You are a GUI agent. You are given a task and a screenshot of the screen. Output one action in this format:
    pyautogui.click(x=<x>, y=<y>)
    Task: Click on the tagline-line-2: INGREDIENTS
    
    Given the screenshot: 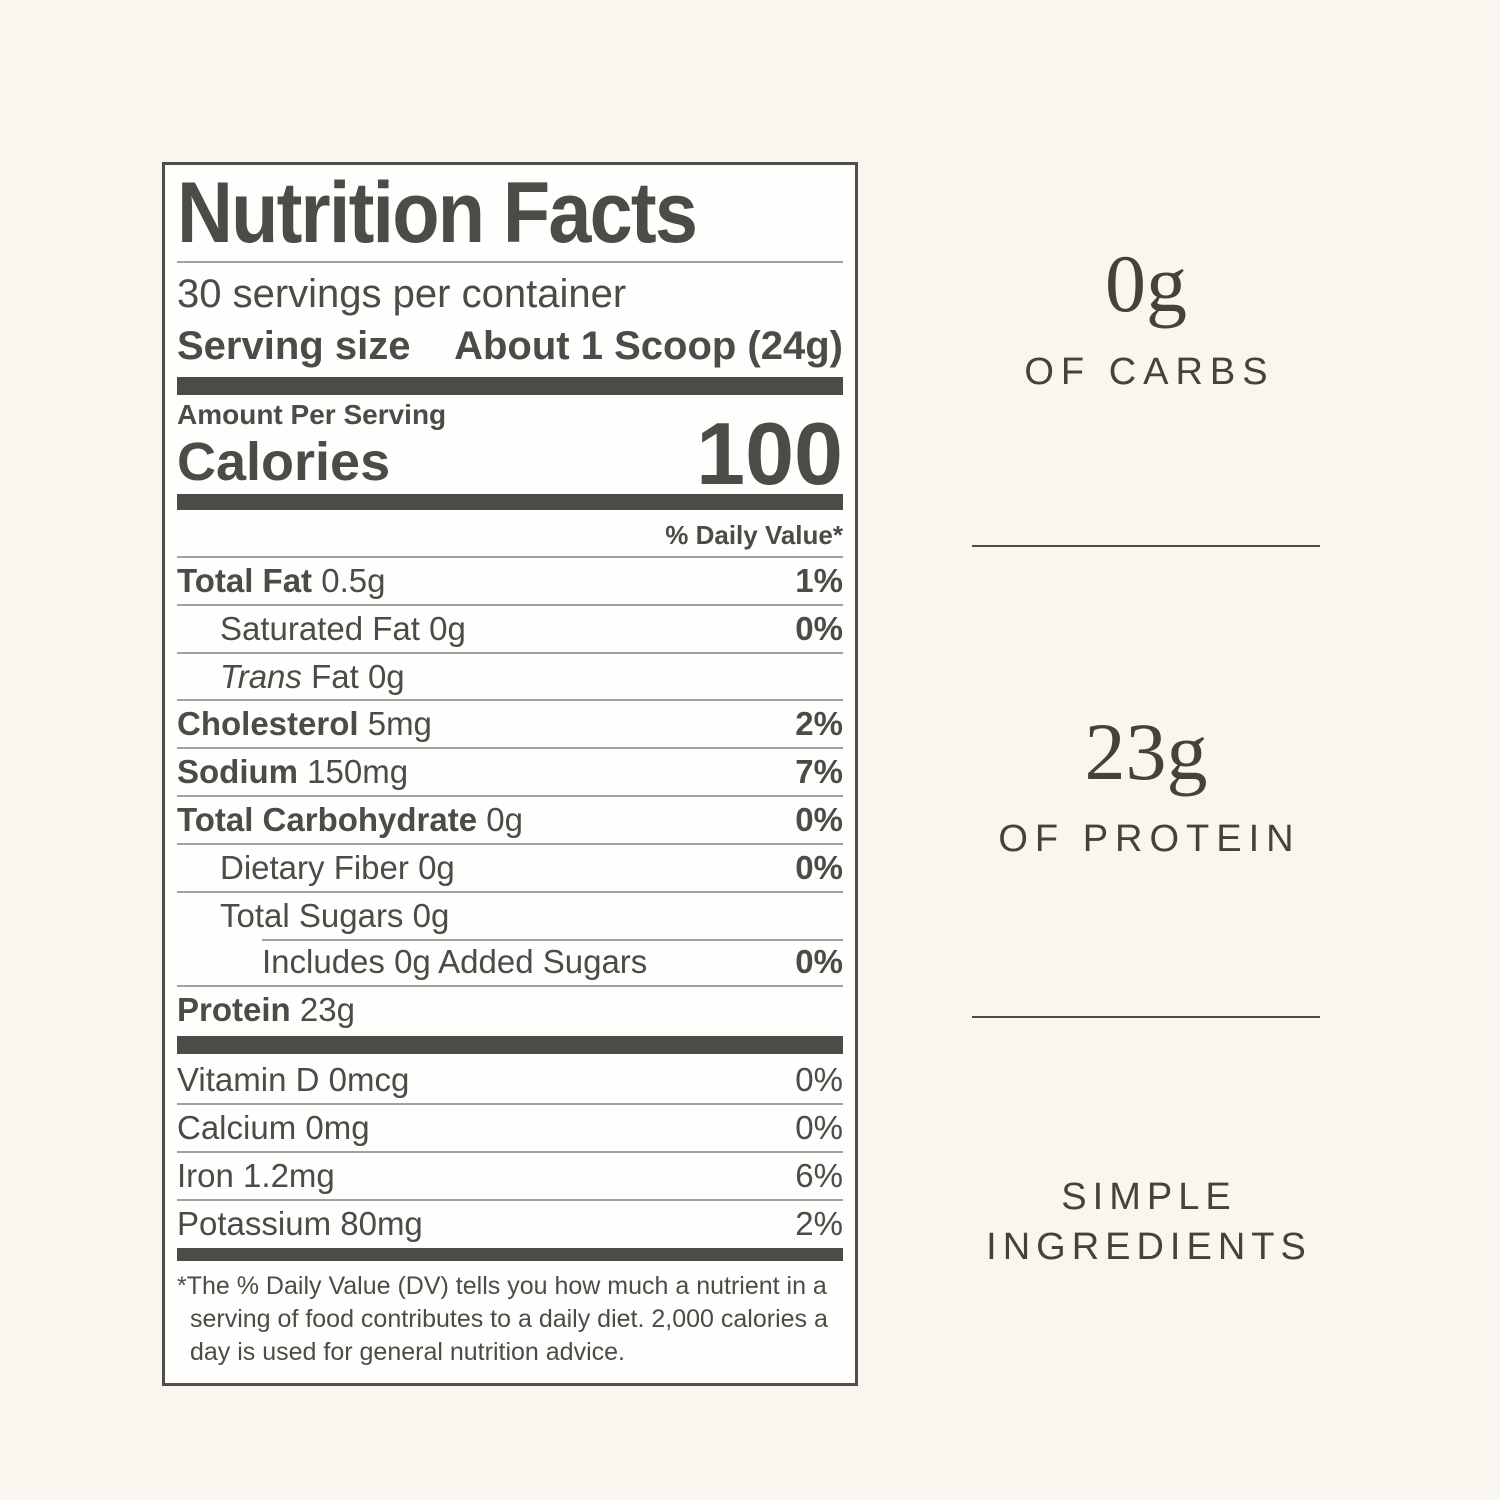 What is the action you would take?
    pyautogui.click(x=1149, y=1247)
    